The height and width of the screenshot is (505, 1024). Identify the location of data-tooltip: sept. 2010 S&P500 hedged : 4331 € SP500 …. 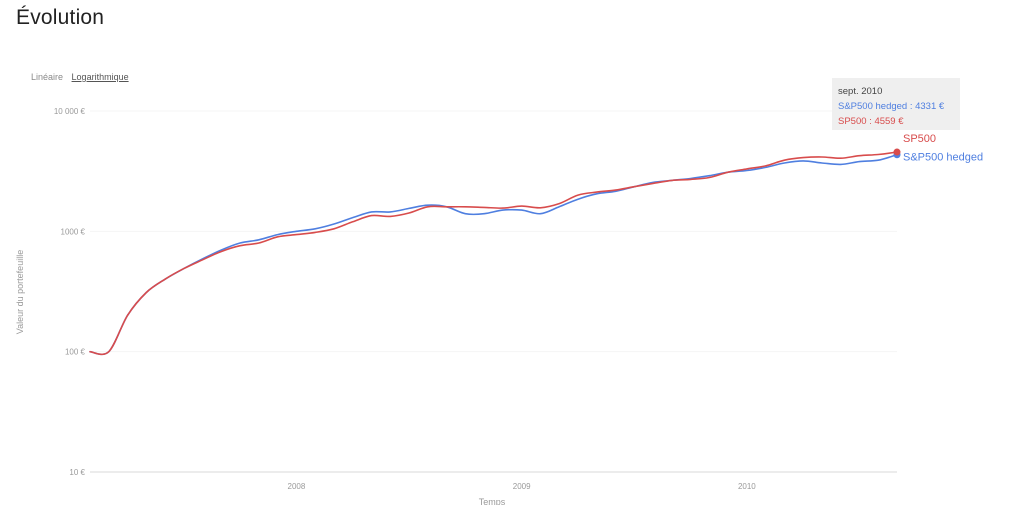
(896, 104).